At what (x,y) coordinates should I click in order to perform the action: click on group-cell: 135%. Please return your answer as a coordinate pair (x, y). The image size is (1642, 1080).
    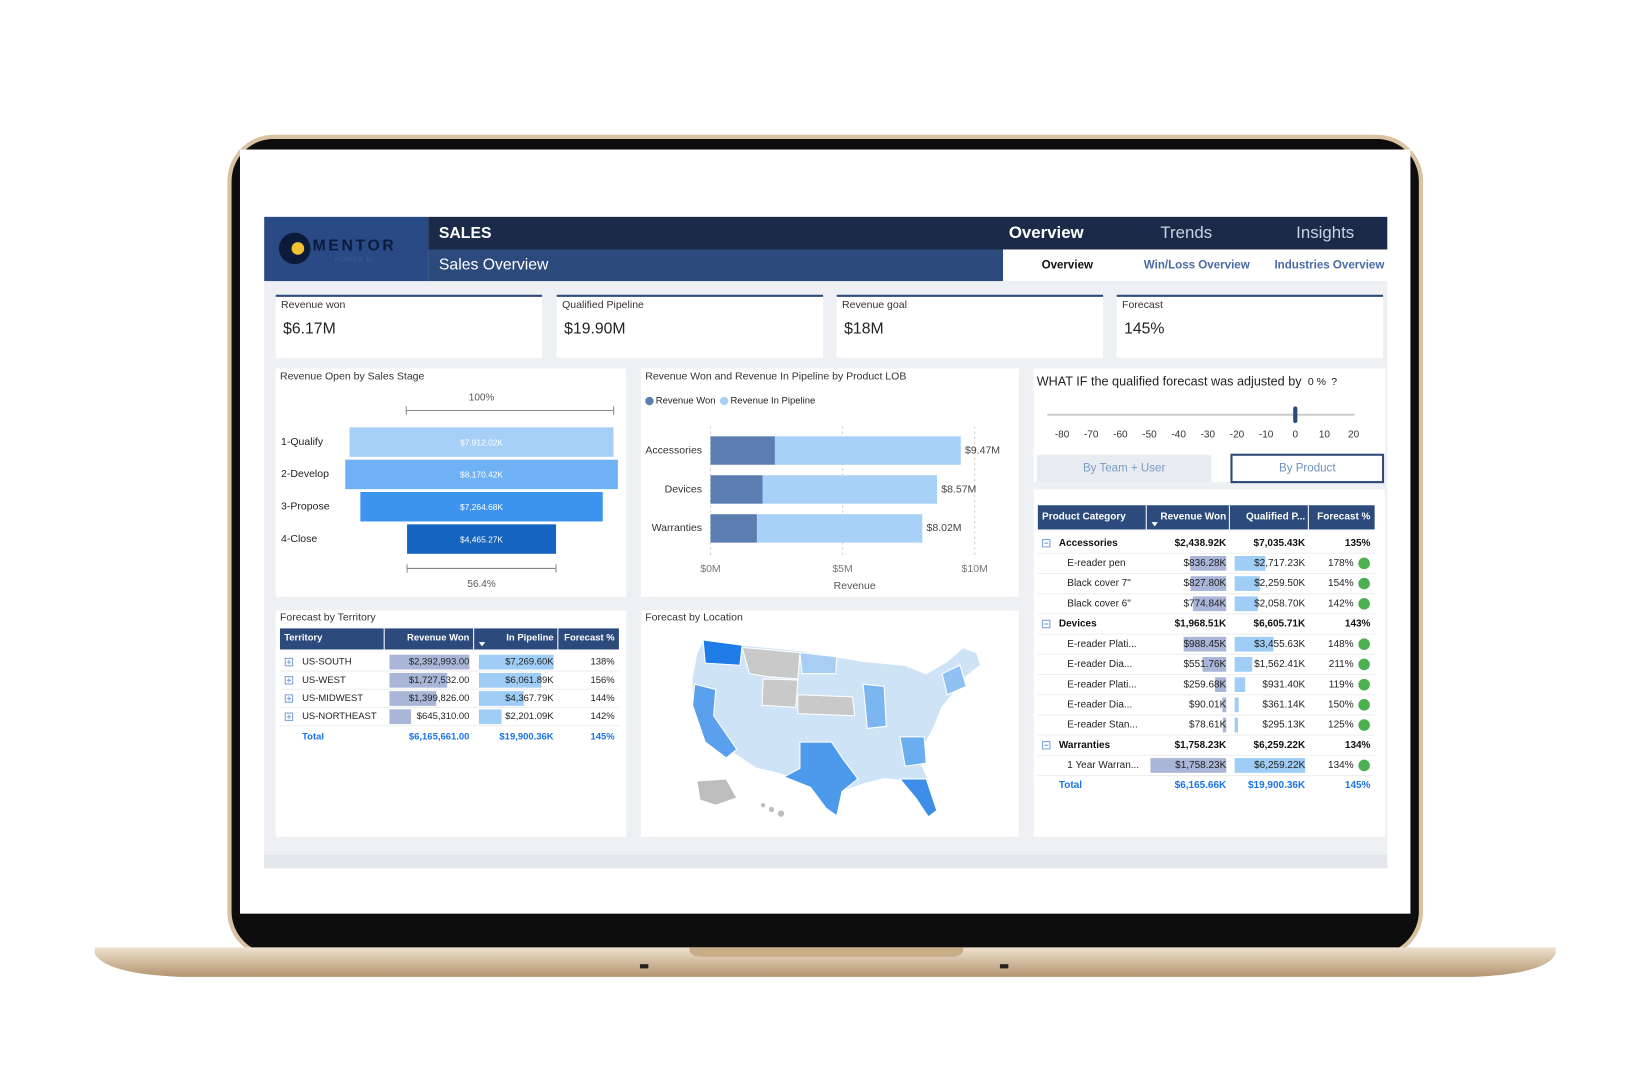
    Looking at the image, I should click on (1358, 543).